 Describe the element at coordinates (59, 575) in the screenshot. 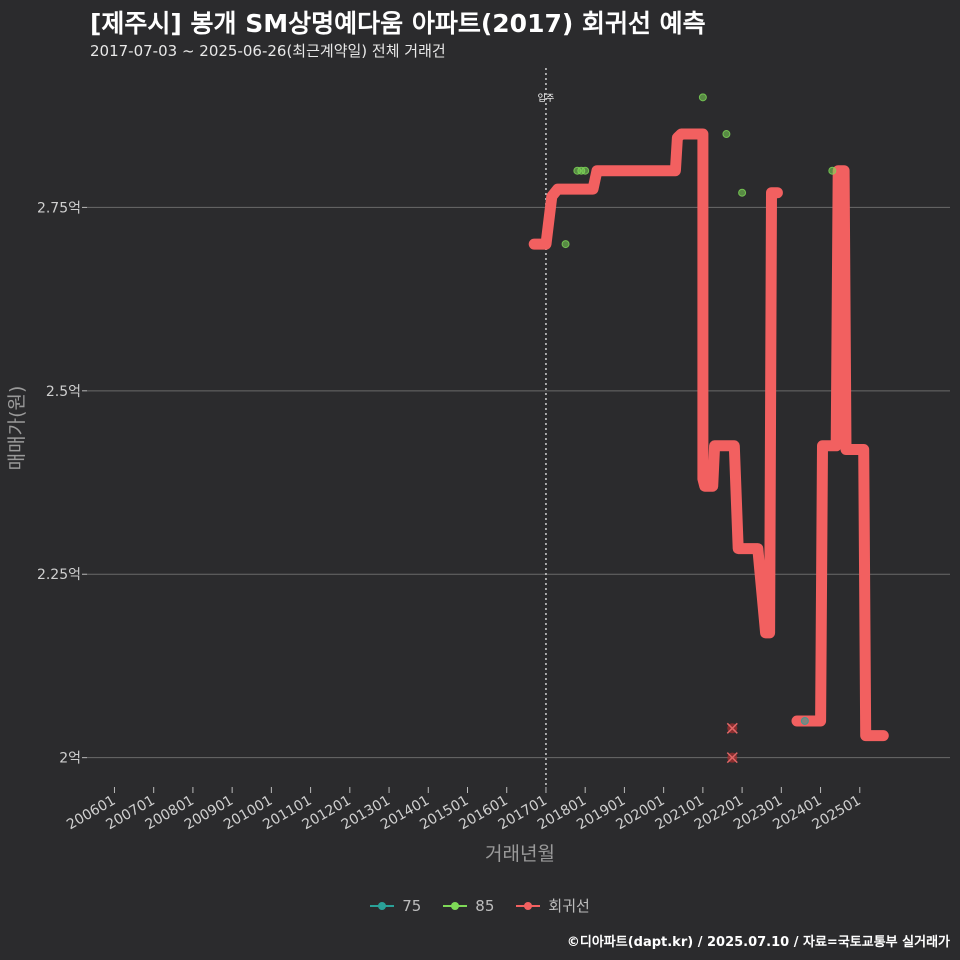

I see `y-tick-label: 2.25억` at that location.